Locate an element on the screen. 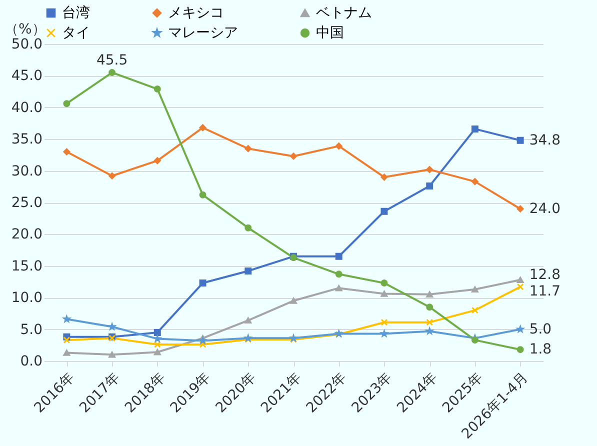 This screenshot has width=597, height=446. legend-label: メキシコ is located at coordinates (196, 13).